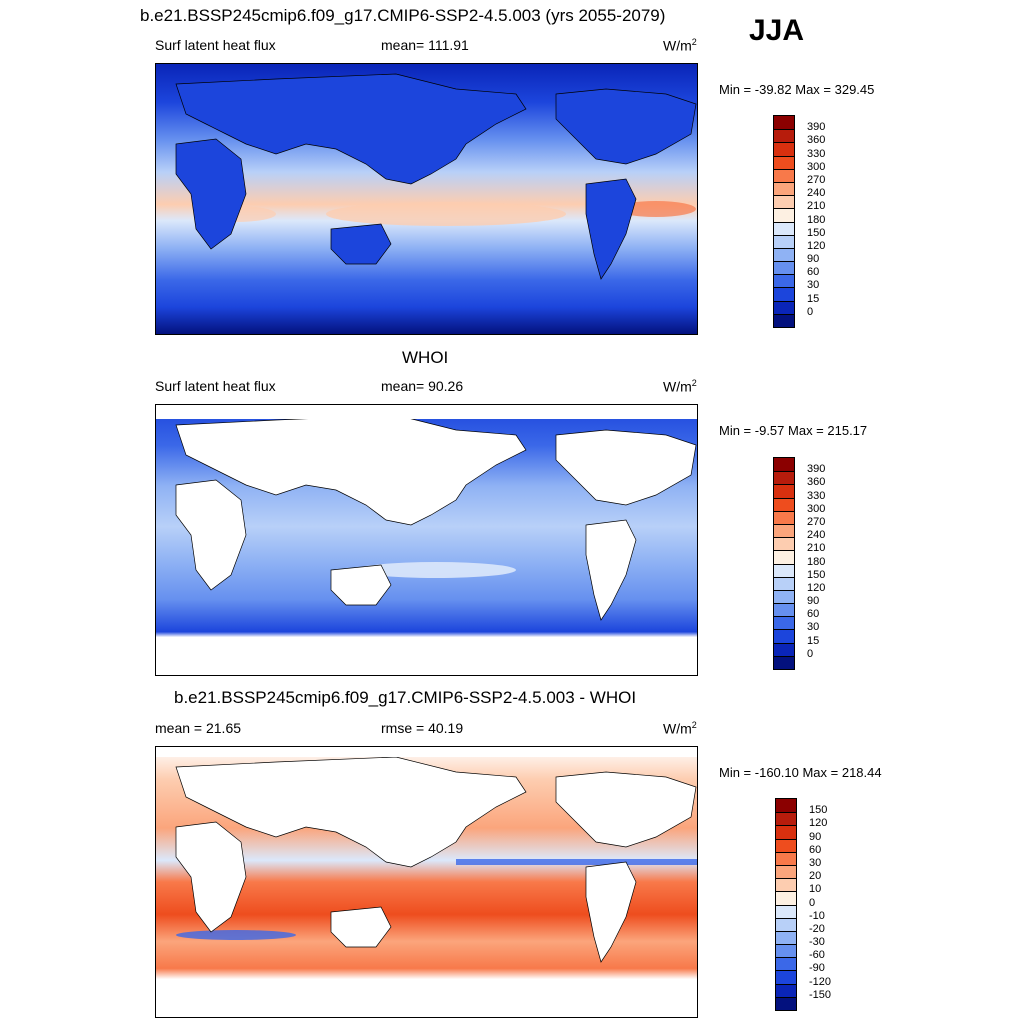 This screenshot has height=1024, width=1024. Describe the element at coordinates (800, 772) in the screenshot. I see `panel3-minmax: Min = -160.10 Max = 218.44` at that location.